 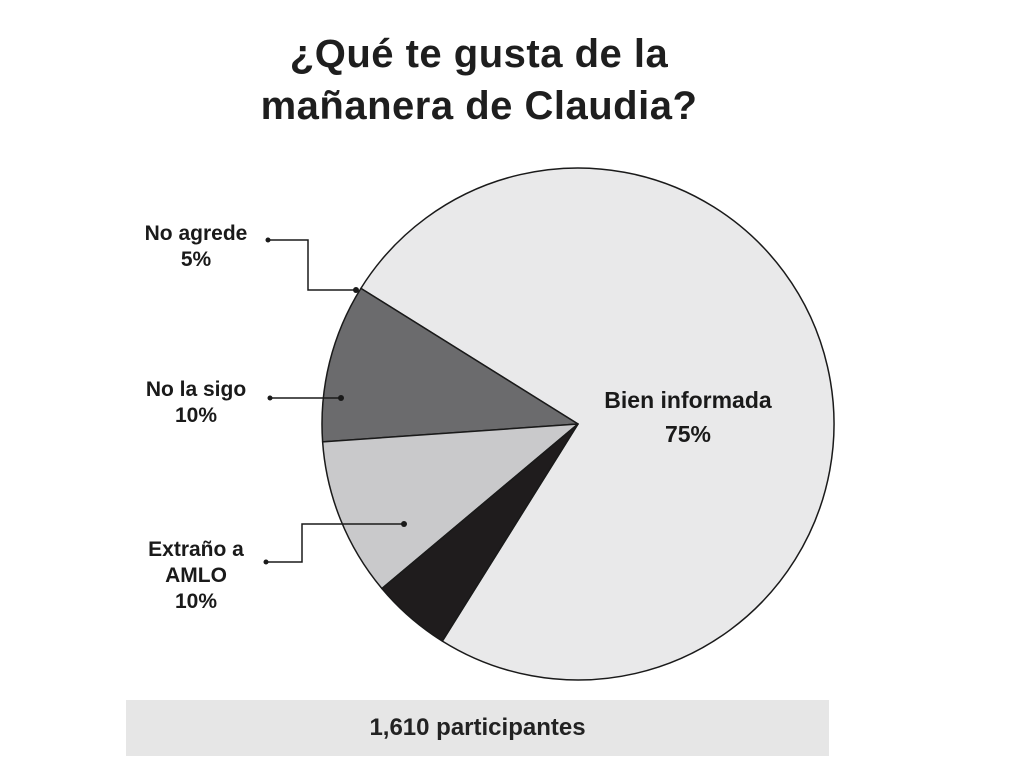 I want to click on slice-label-2: Extraño a AMLO 10%, so click(x=196, y=575).